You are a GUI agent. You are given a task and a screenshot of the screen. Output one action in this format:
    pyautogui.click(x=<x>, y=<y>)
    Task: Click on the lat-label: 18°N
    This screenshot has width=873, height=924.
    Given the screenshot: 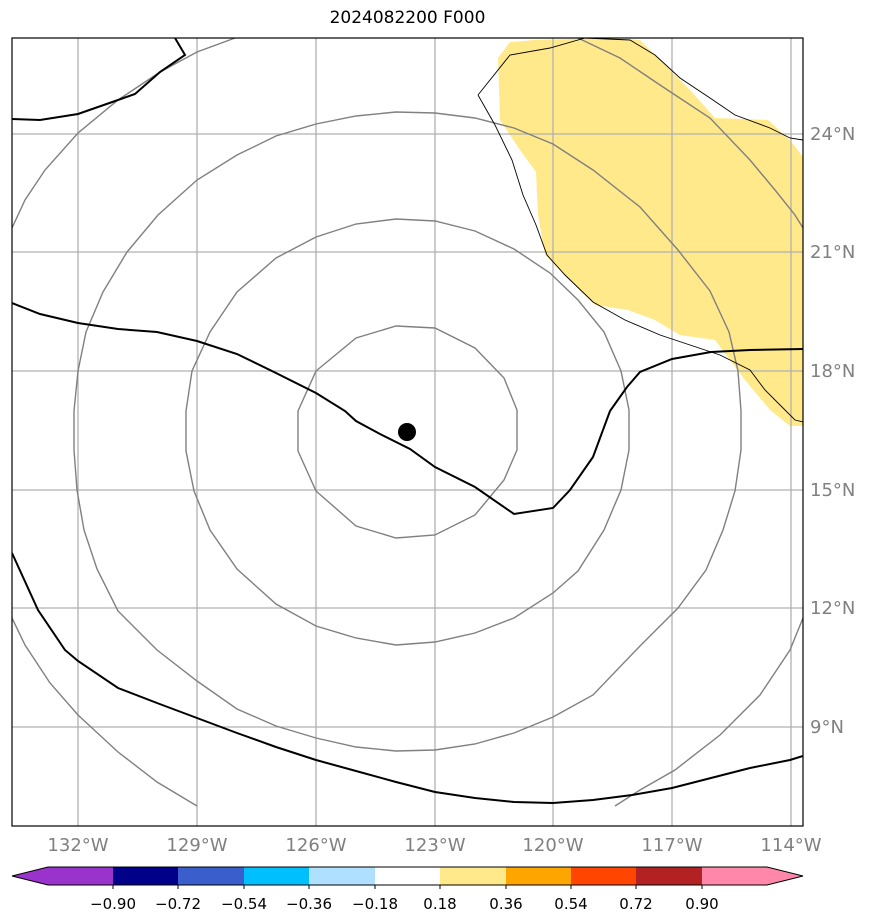 What is the action you would take?
    pyautogui.click(x=832, y=371)
    